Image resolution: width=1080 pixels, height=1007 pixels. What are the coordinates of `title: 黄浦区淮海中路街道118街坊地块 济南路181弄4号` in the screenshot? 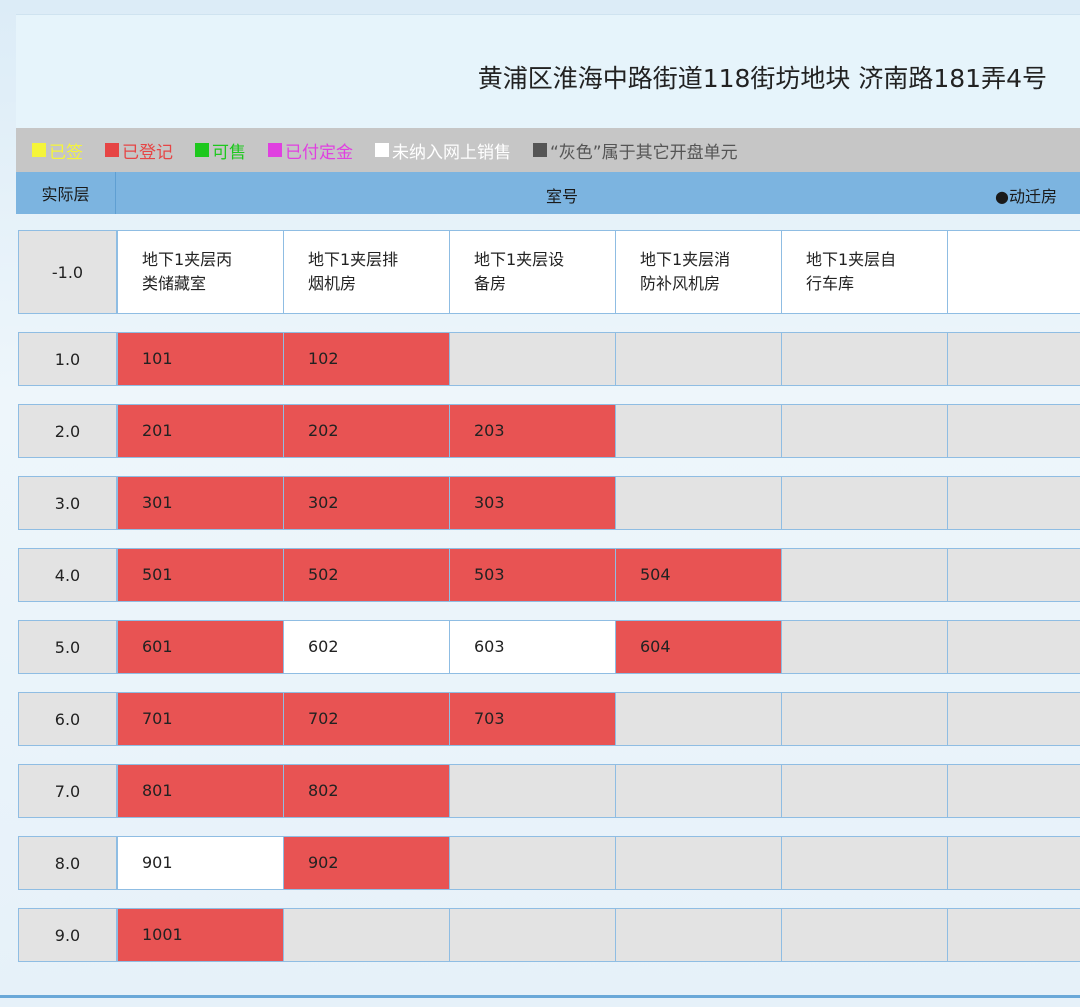 It's located at (762, 78).